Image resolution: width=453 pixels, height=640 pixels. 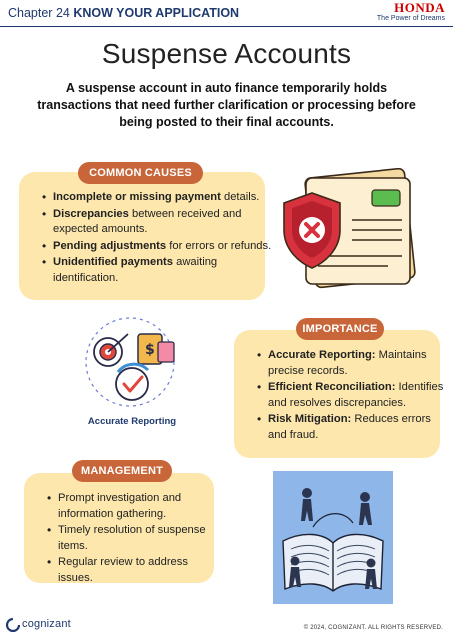 What do you see at coordinates (137, 197) in the screenshot?
I see `cause-item-bold: Incomplete or missing payment` at bounding box center [137, 197].